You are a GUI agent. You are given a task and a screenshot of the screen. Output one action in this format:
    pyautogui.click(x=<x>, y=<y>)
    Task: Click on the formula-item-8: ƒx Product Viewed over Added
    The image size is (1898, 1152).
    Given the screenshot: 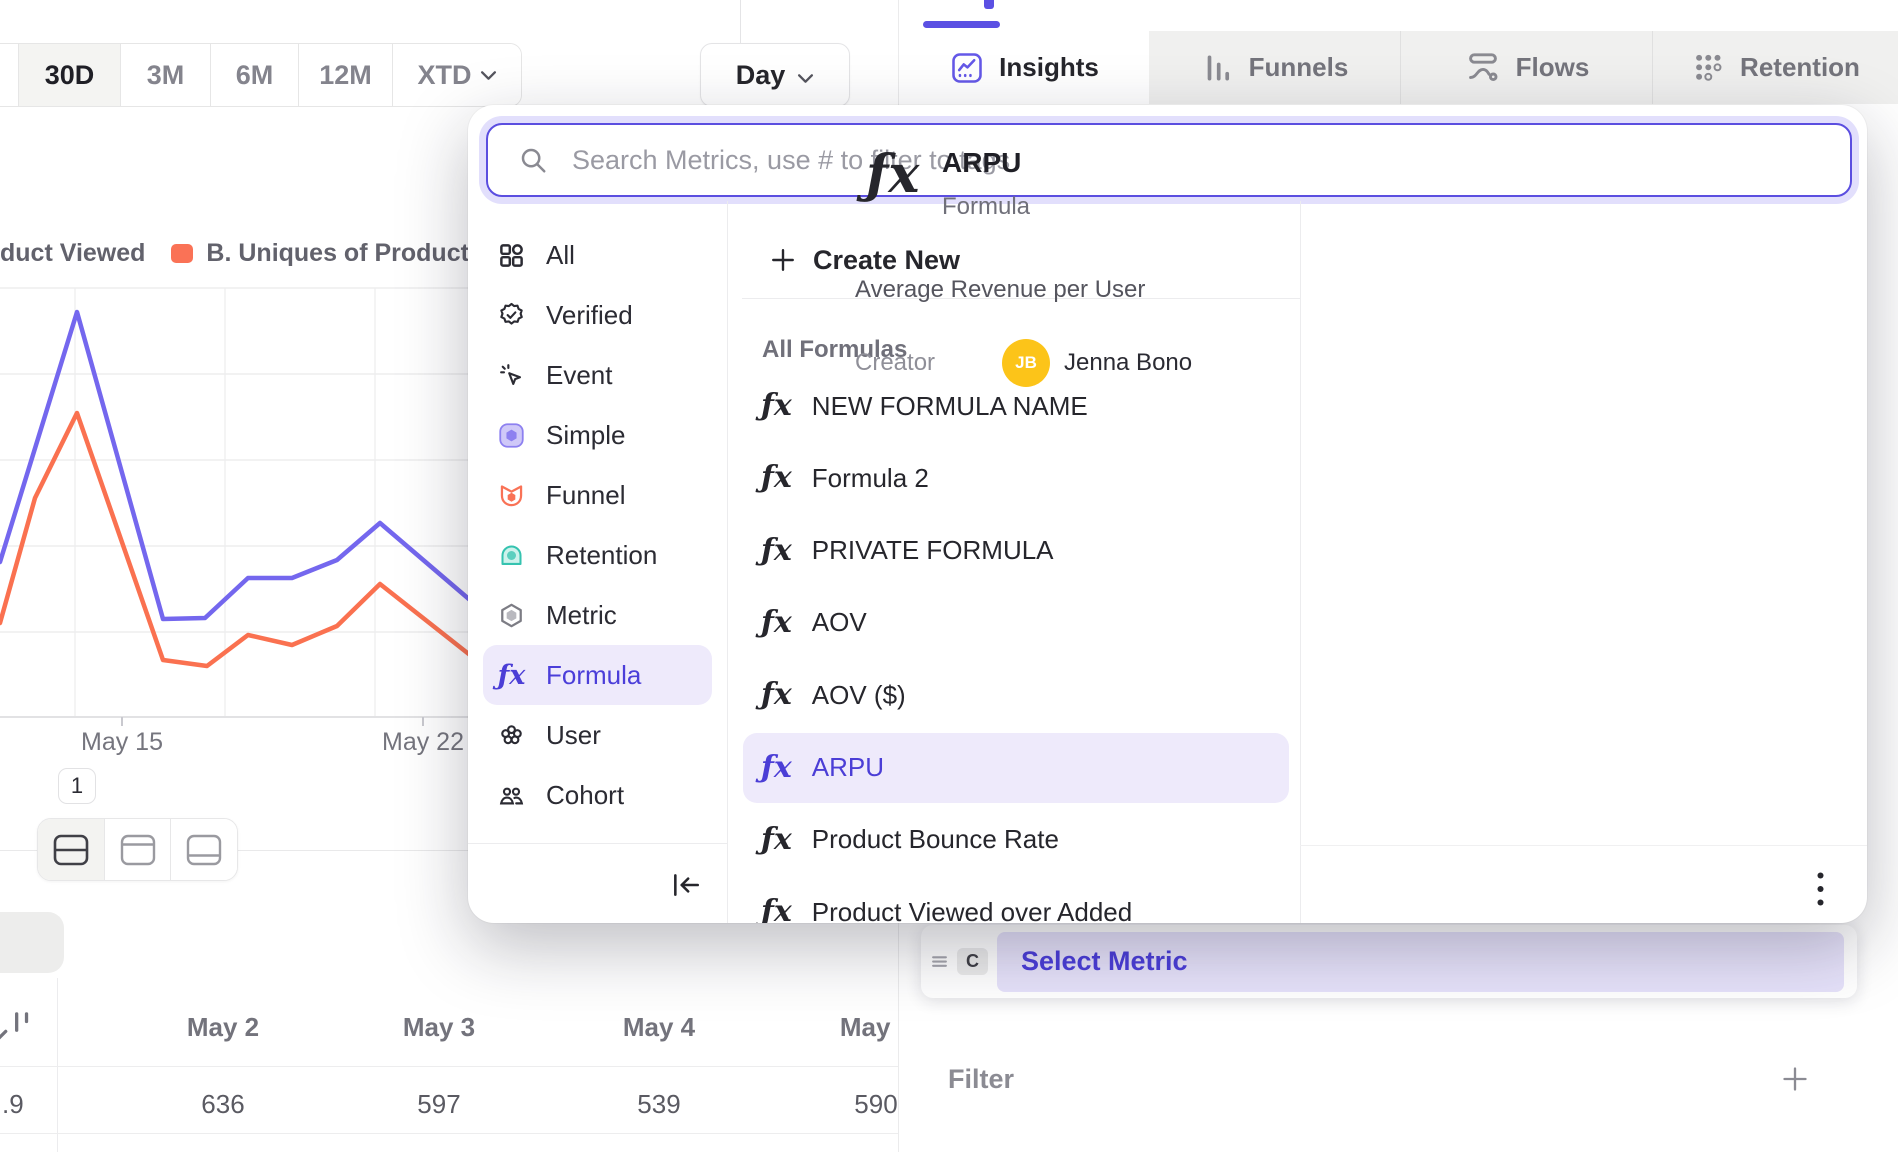 What is the action you would take?
    pyautogui.click(x=1016, y=900)
    